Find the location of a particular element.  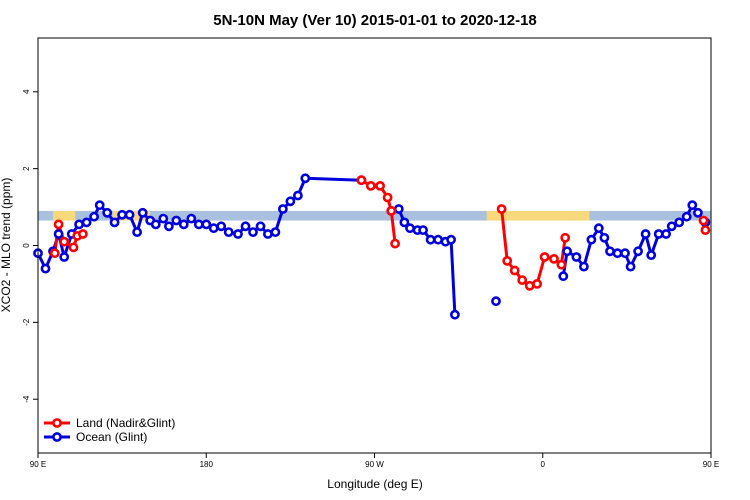

land-legend-marker is located at coordinates (57, 423).